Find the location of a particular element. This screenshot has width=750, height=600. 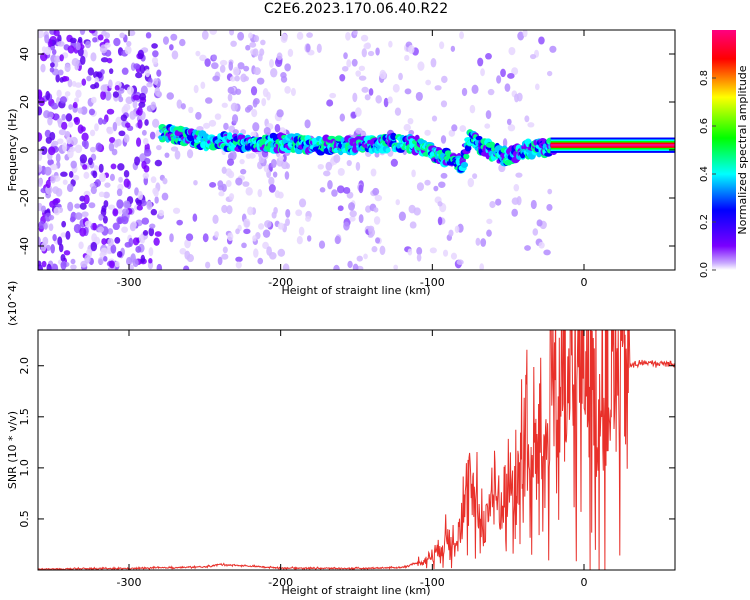

snr-y-multiplier: (x10^4) is located at coordinates (12, 303).